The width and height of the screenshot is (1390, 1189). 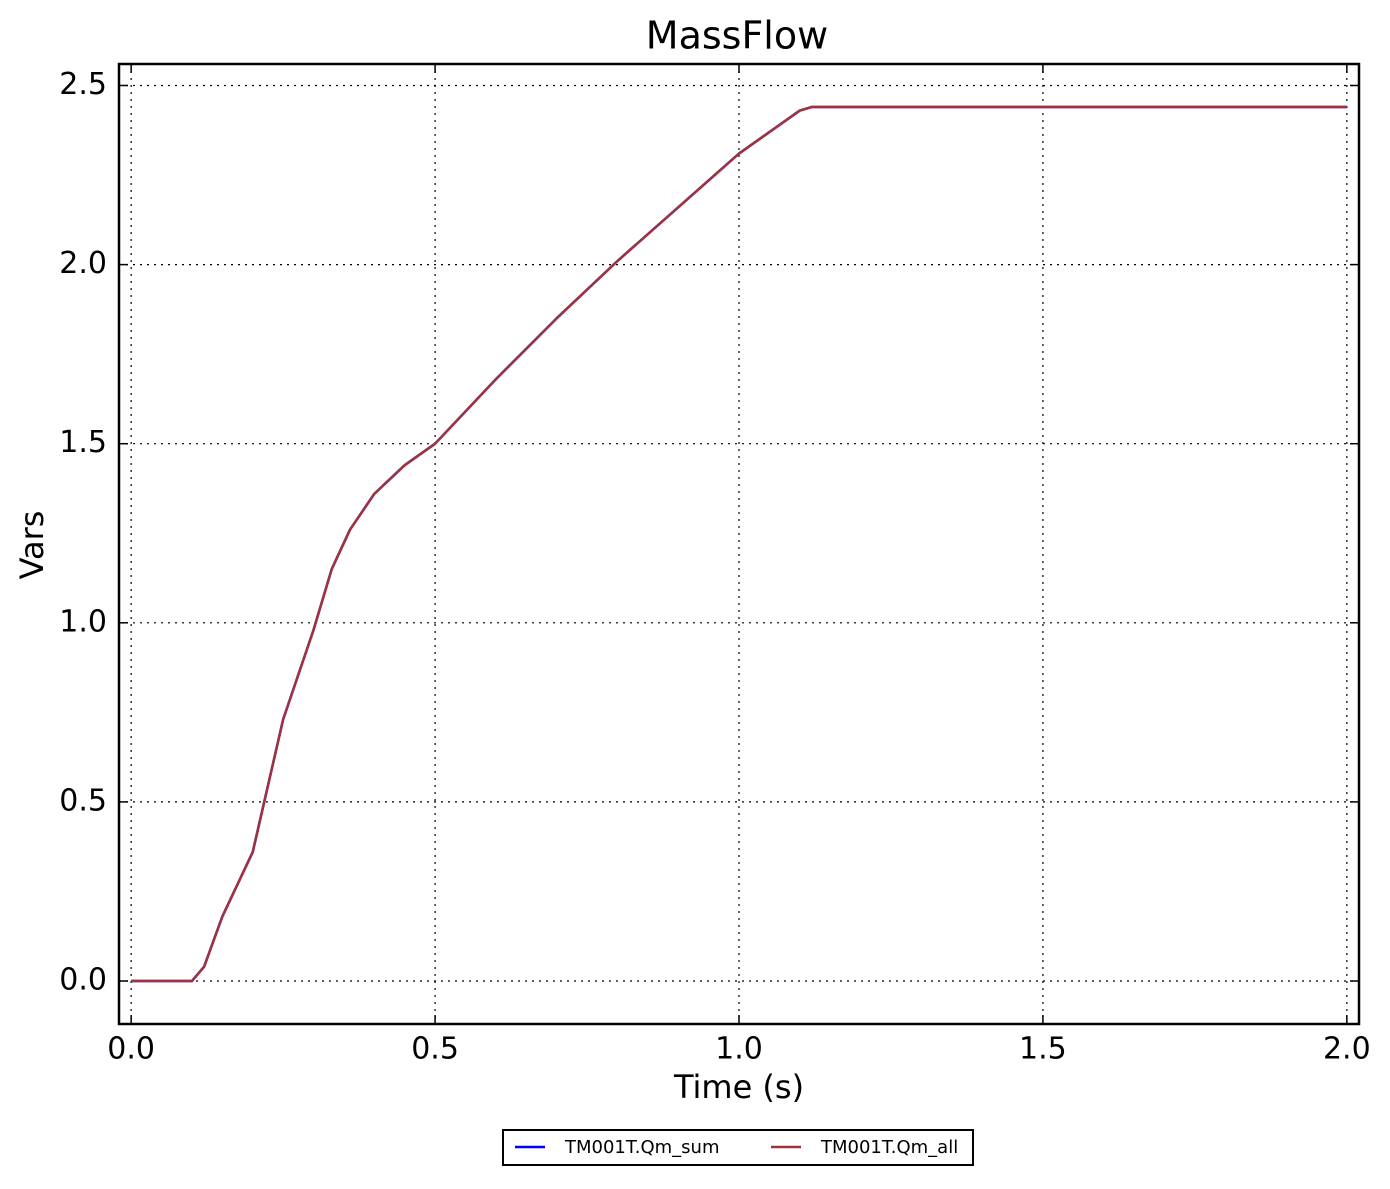 I want to click on y-tick-label: 0.5, so click(x=83, y=800).